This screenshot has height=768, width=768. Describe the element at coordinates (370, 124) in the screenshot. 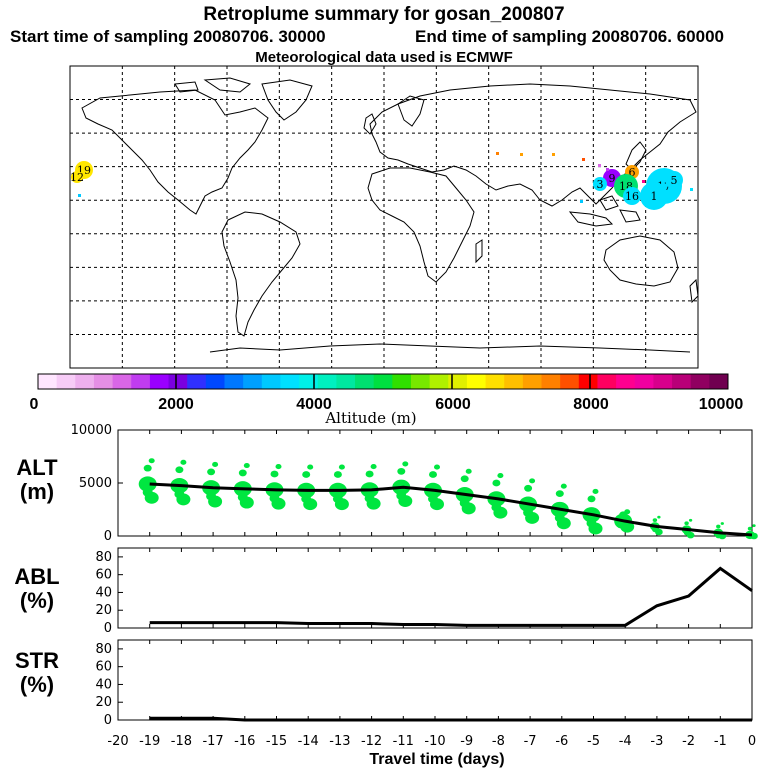

I see `coast-british-isles` at that location.